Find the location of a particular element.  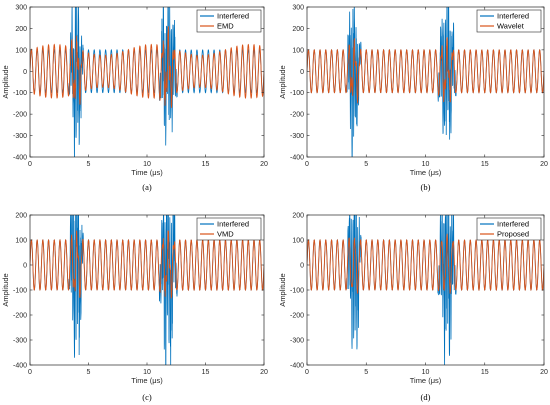

panel-caption: (b) is located at coordinates (426, 187).